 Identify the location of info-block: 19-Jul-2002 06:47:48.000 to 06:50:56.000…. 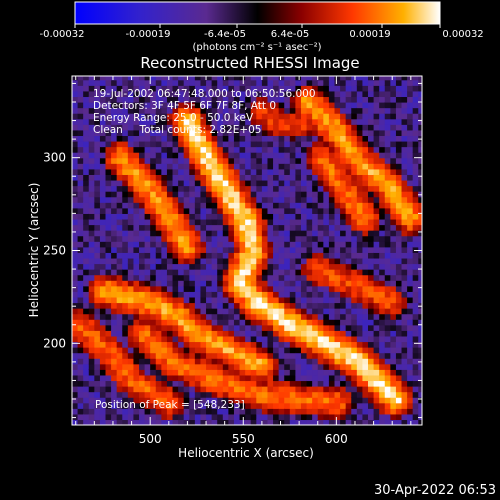
(204, 112).